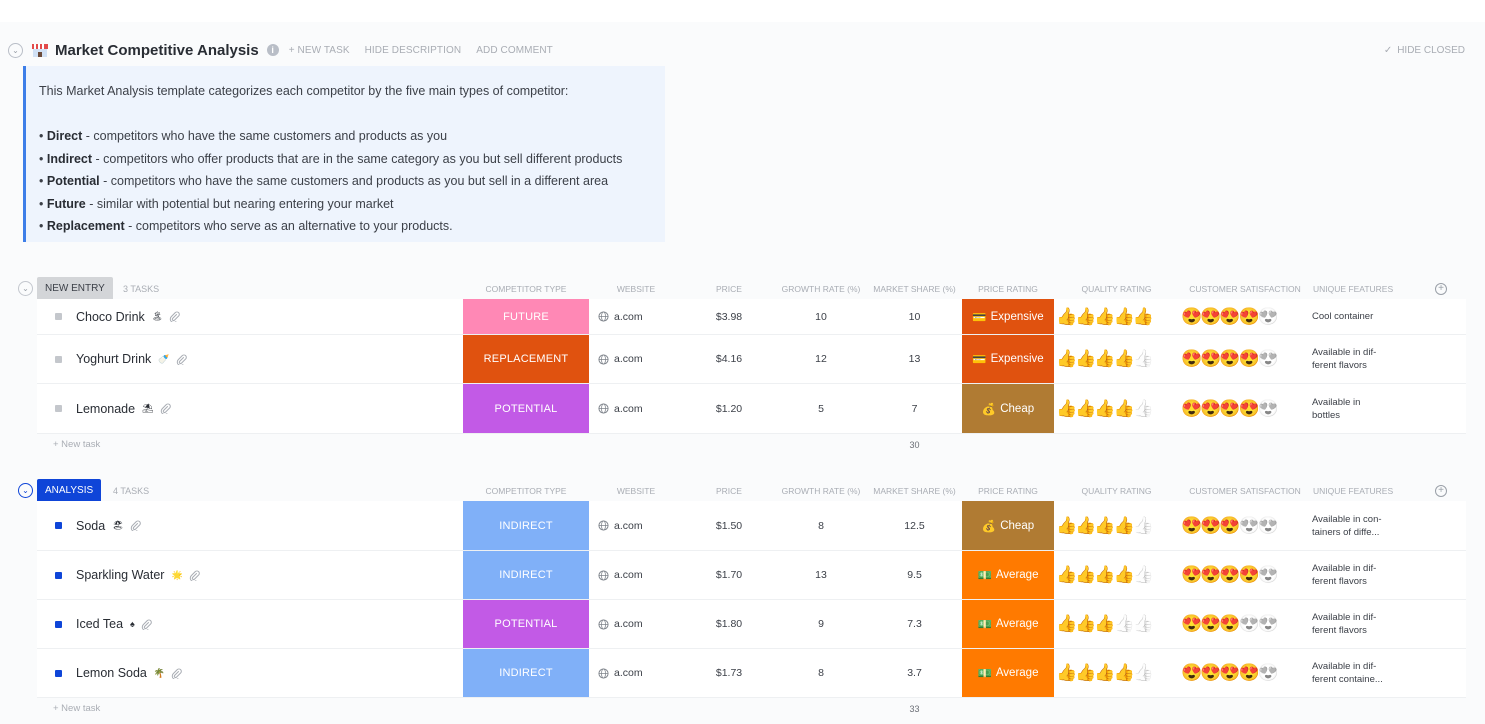 The height and width of the screenshot is (724, 1485). What do you see at coordinates (1336, 408) in the screenshot?
I see `unique-features-cell: Available in bottles` at bounding box center [1336, 408].